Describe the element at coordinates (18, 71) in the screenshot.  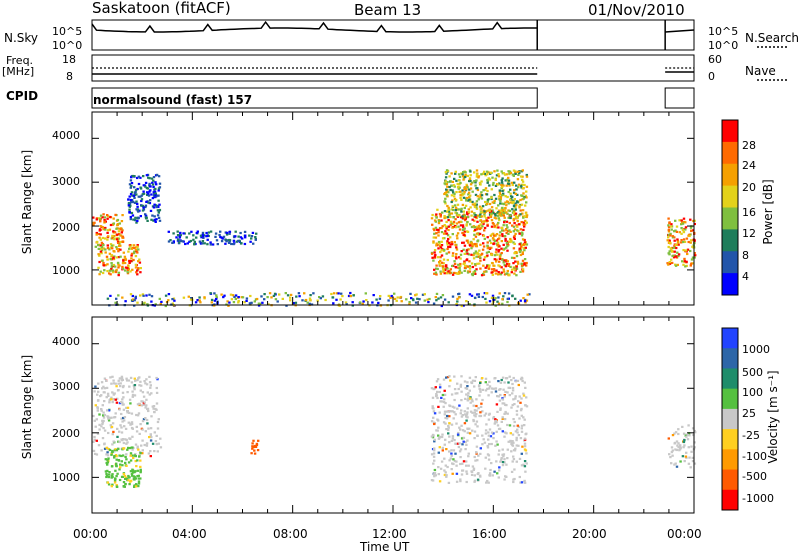
I see `freq-unit: [MHz]` at that location.